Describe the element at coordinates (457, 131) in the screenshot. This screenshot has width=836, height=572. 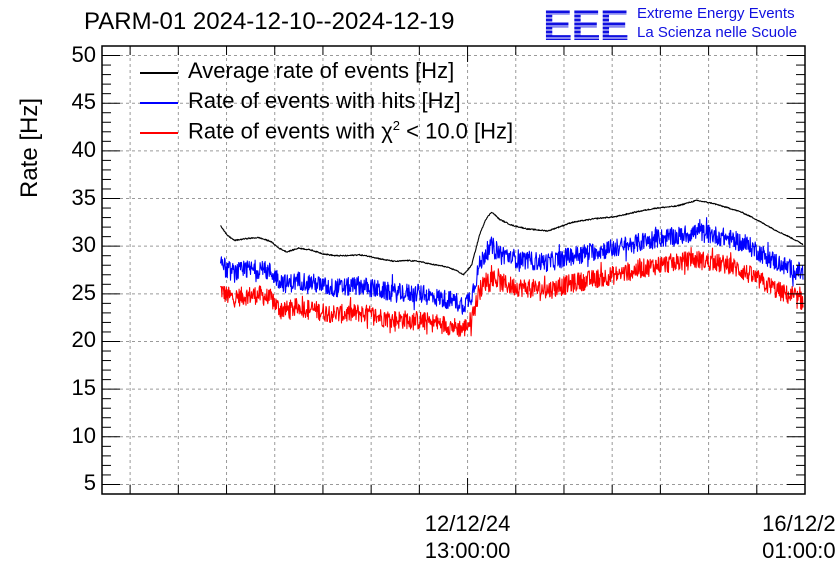
I see `legend-chi2-post: < 10.0 [Hz]` at that location.